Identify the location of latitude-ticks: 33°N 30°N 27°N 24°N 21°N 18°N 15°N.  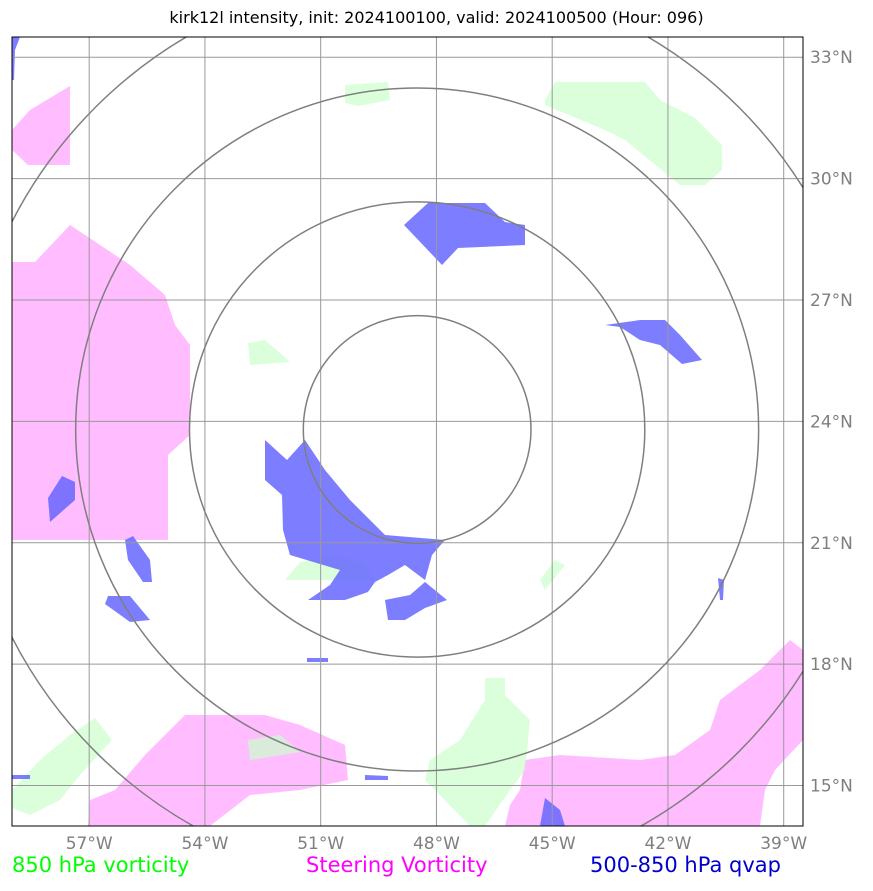
(831, 422).